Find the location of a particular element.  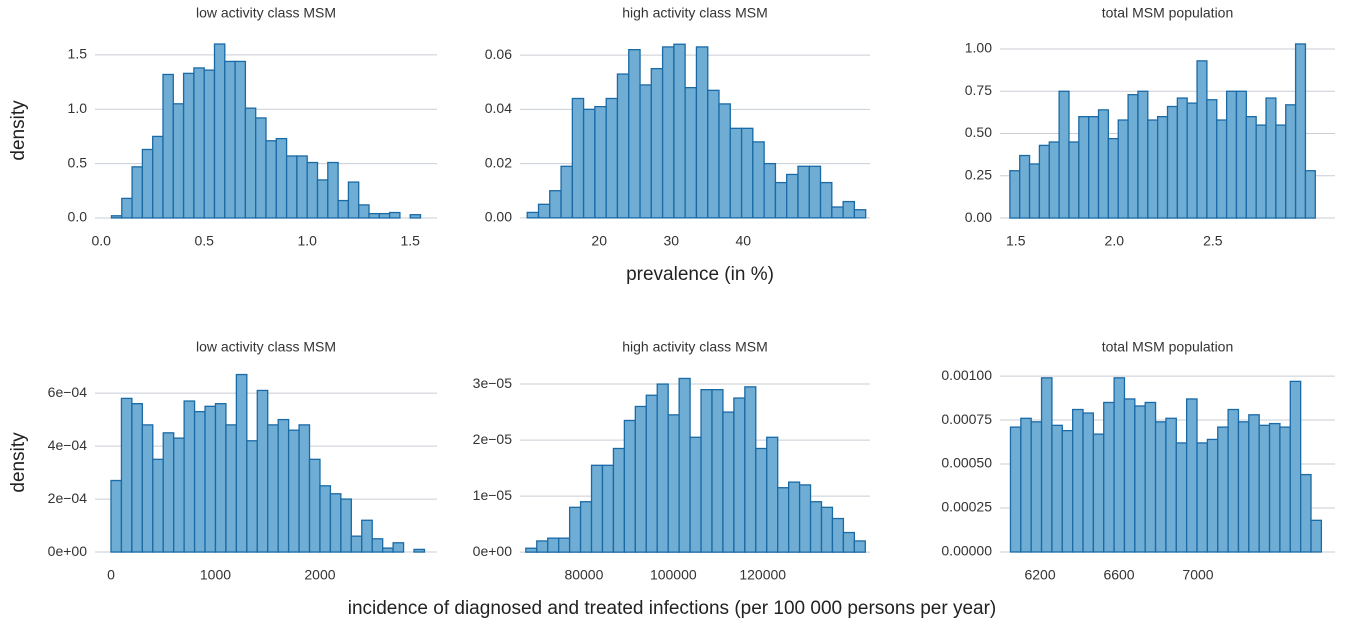

x-tick-label: 6600 is located at coordinates (1118, 575).